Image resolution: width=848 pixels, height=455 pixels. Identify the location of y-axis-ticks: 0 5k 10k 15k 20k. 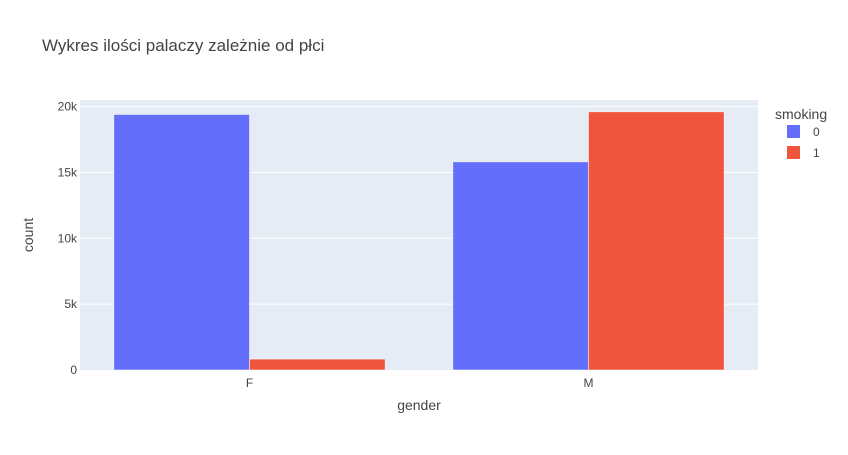
(68, 238).